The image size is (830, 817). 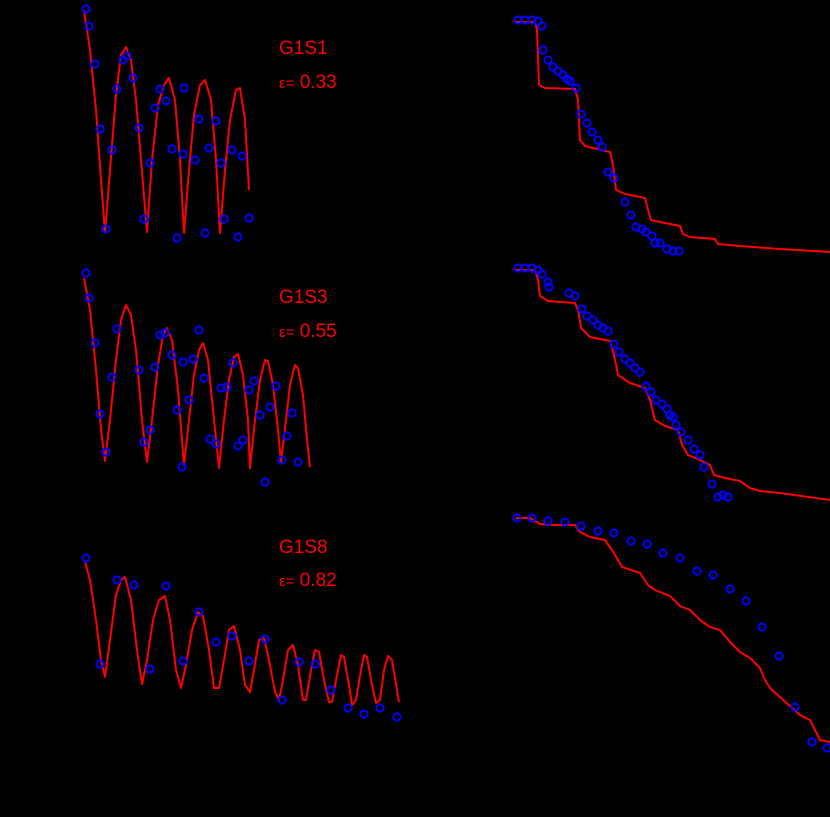 I want to click on panel-g1s3-oscillation, so click(x=196, y=377).